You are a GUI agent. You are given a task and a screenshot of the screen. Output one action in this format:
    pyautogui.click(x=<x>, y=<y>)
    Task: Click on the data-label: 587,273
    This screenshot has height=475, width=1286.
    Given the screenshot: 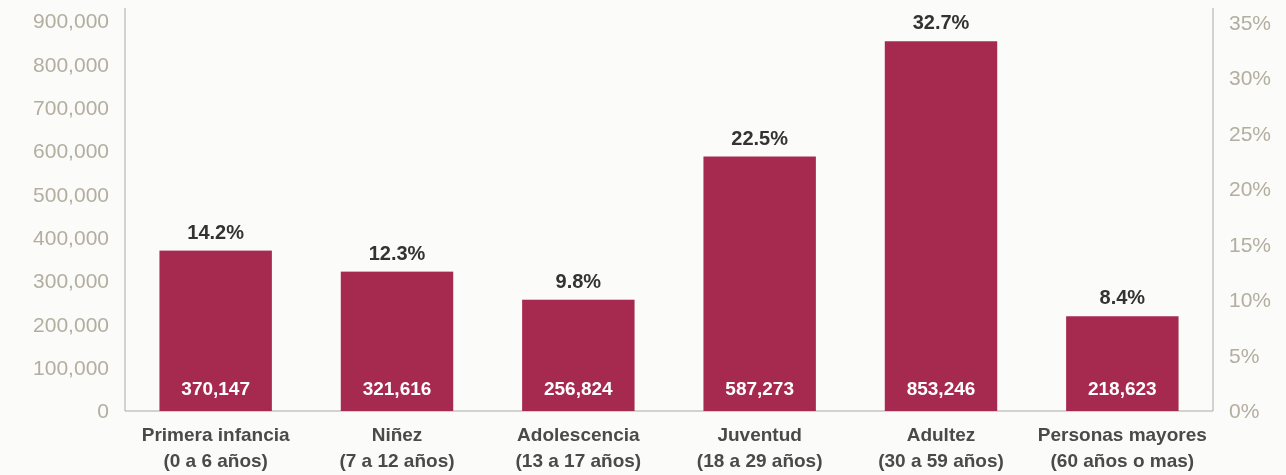 What is the action you would take?
    pyautogui.click(x=760, y=388)
    